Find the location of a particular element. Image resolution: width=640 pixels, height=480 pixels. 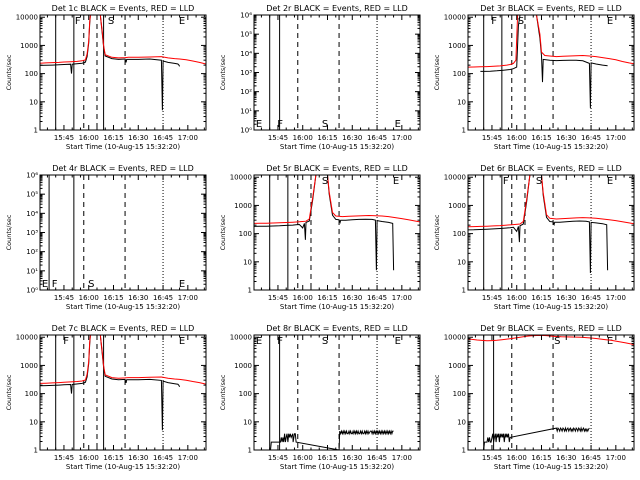

panel-title: Det 4r BLACK = Events, RED = LLD is located at coordinates (123, 168).